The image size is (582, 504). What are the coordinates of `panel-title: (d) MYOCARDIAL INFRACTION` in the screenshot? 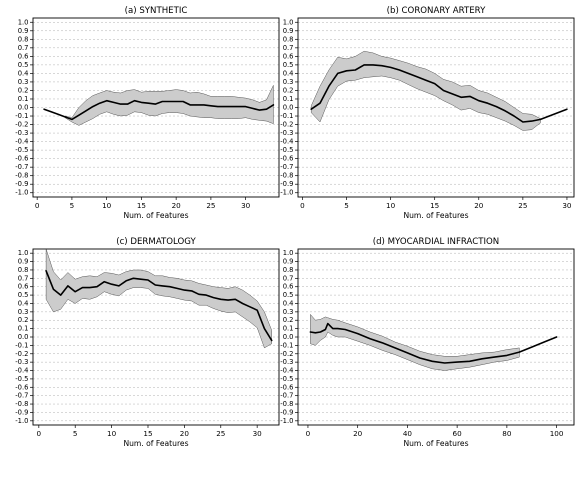 It's located at (436, 242).